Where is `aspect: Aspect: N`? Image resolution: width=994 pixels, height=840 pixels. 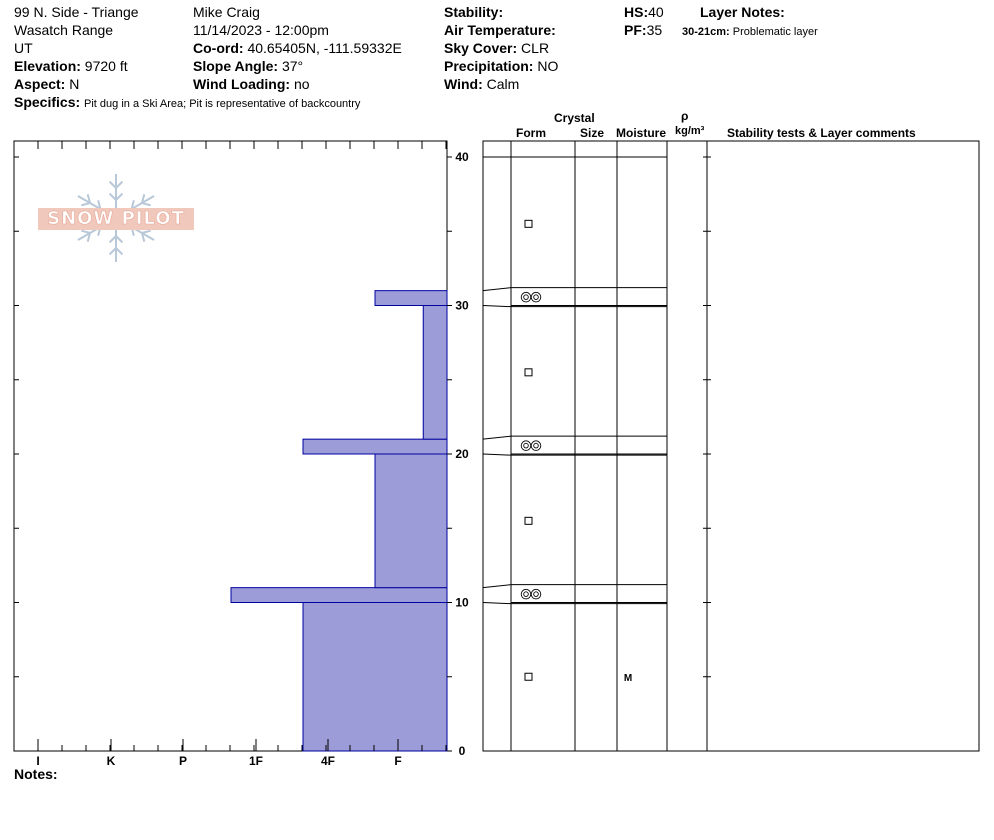
aspect: Aspect: N is located at coordinates (46, 84).